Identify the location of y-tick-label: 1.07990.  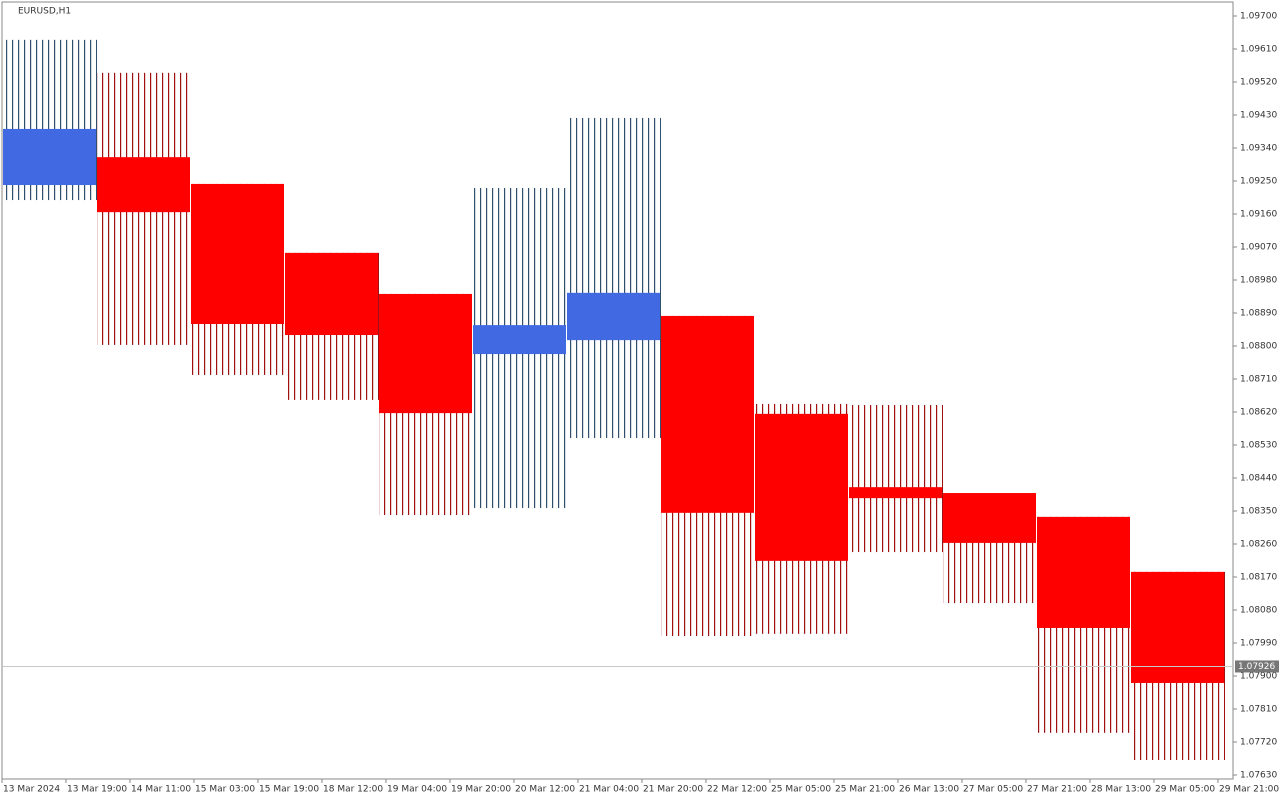
(1258, 644).